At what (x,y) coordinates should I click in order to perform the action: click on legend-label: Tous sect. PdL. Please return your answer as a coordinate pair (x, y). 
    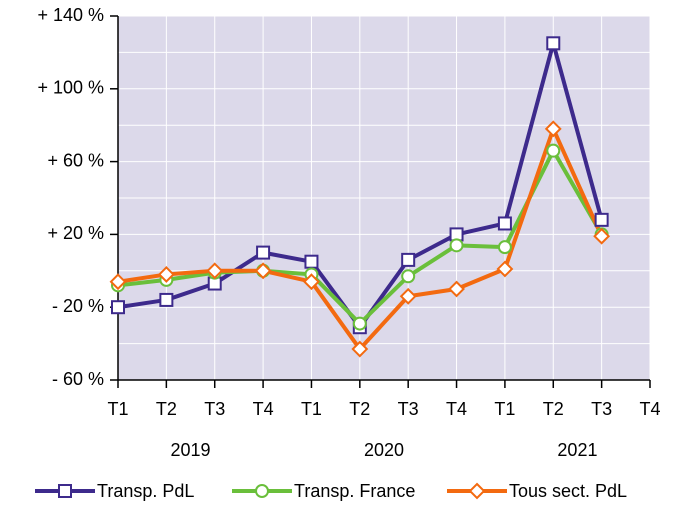
    Looking at the image, I should click on (568, 491).